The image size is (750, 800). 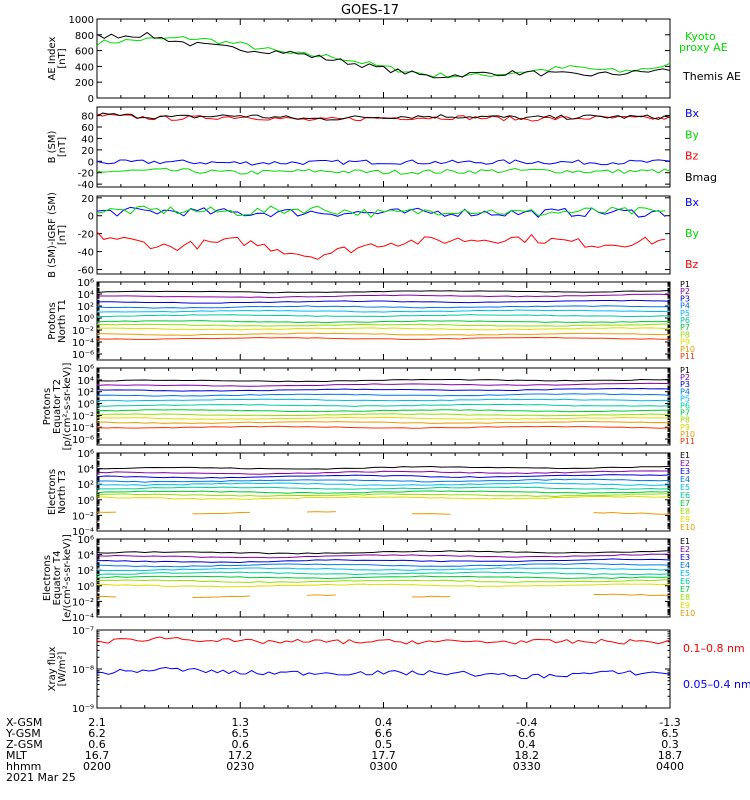 What do you see at coordinates (57, 578) in the screenshot?
I see `y-axis-label: Equator T4` at bounding box center [57, 578].